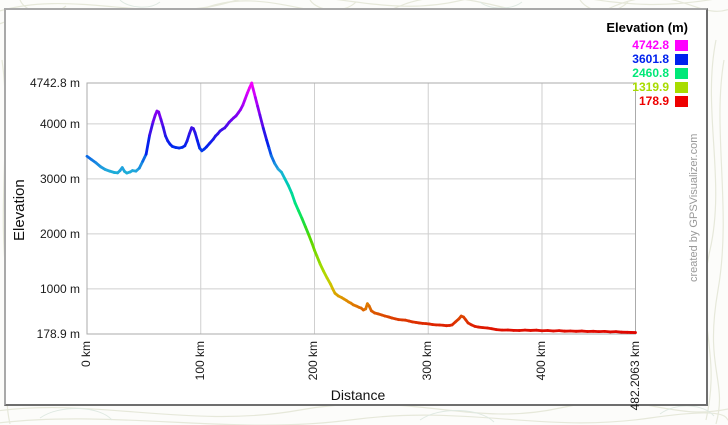 This screenshot has height=425, width=728. I want to click on legend-entry-value: 1319.9, so click(650, 87).